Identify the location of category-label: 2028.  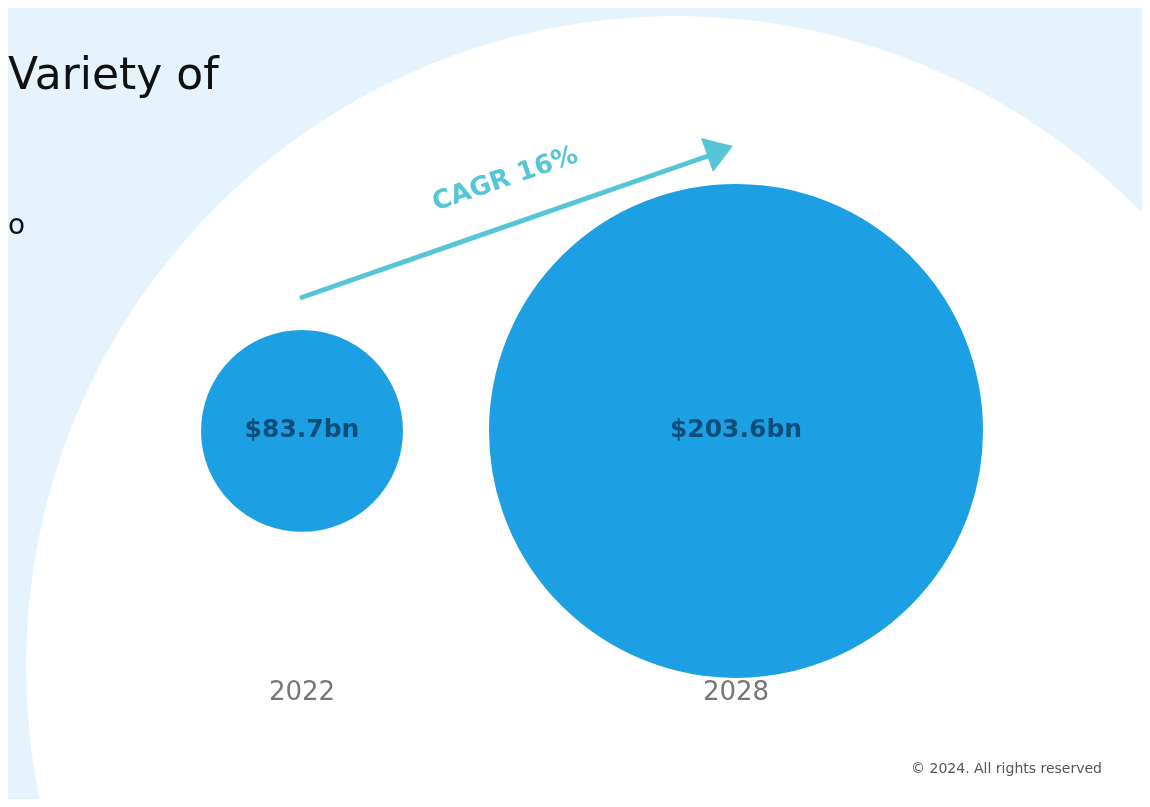
(736, 691).